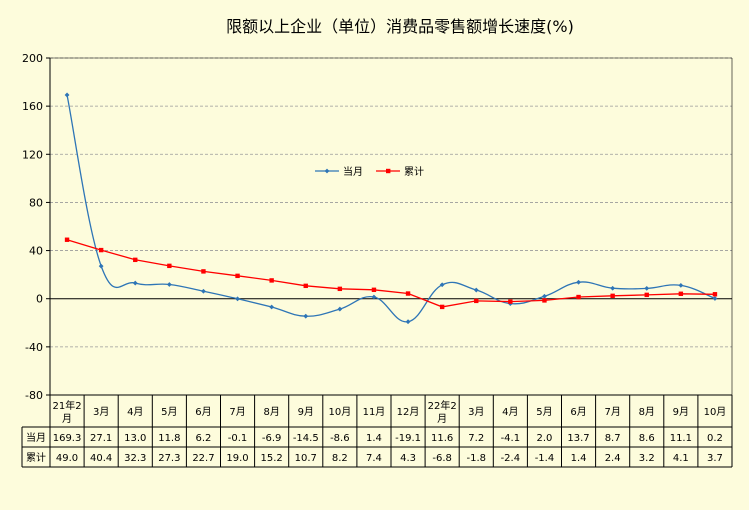 The height and width of the screenshot is (510, 749). I want to click on y-tick-label: -80, so click(34, 395).